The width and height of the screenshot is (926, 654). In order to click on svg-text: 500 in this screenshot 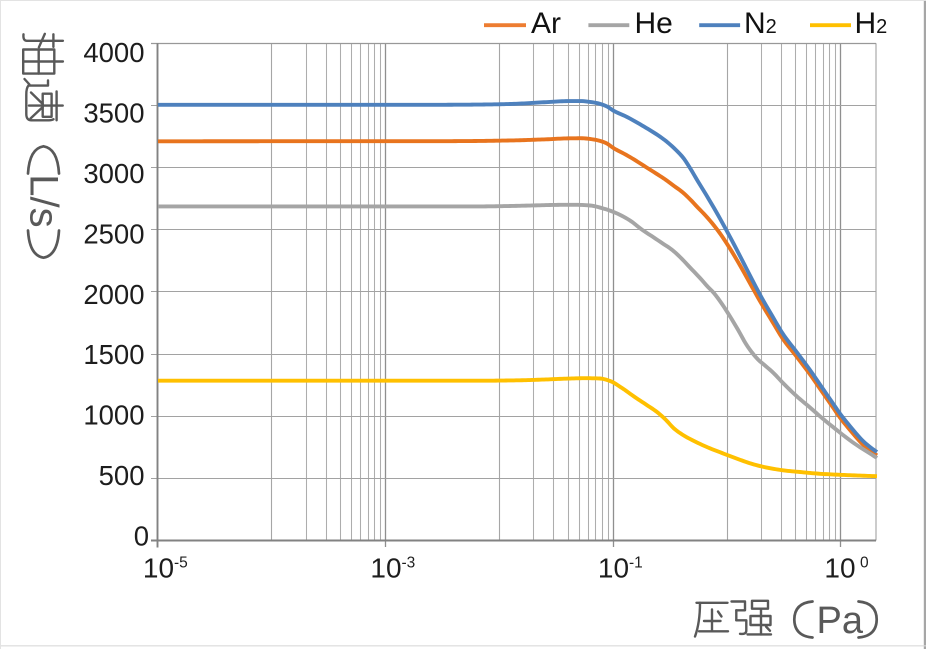, I will do `click(122, 475)`.